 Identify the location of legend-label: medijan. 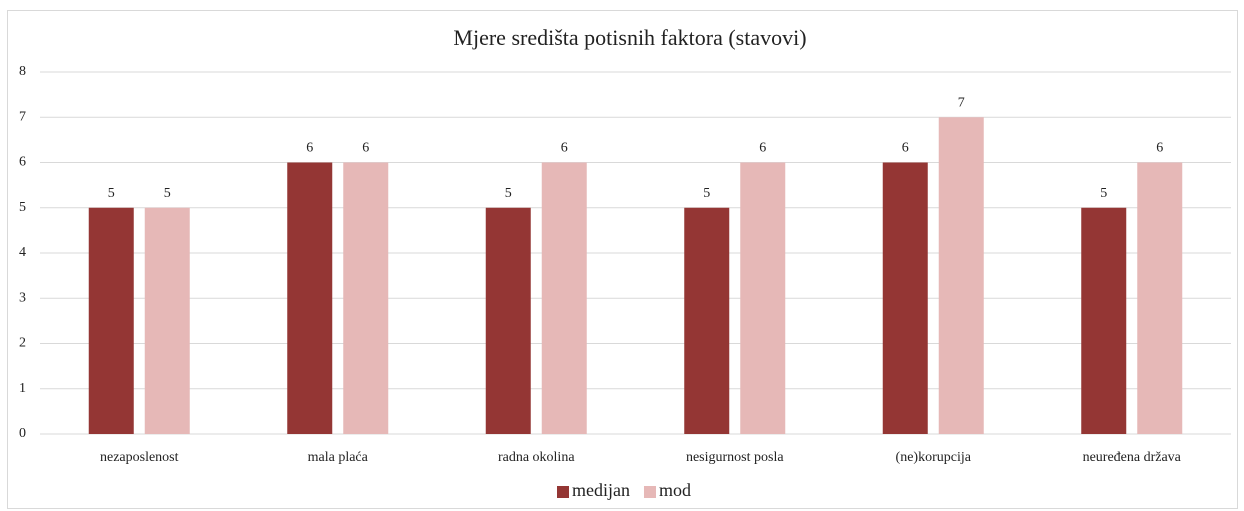
(601, 490).